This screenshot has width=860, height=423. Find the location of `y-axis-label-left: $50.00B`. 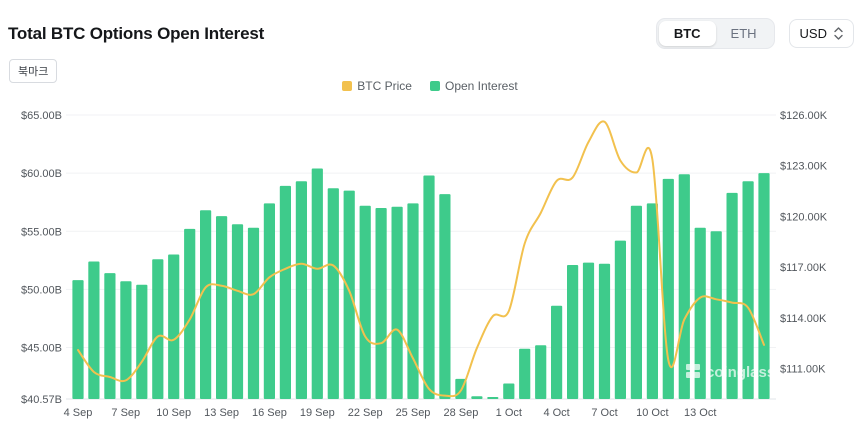

y-axis-label-left: $50.00B is located at coordinates (41, 290).